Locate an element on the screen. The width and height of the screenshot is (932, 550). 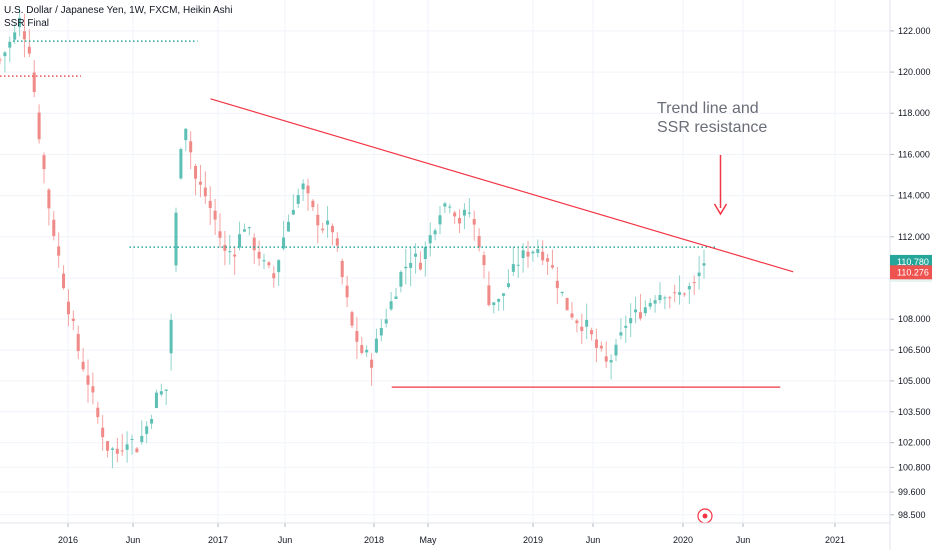
event-marker-dot is located at coordinates (705, 516).